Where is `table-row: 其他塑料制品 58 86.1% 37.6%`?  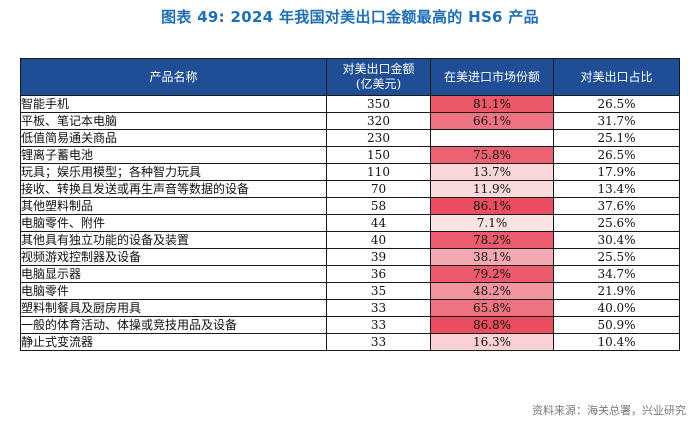
table-row: 其他塑料制品 58 86.1% 37.6% is located at coordinates (350, 206).